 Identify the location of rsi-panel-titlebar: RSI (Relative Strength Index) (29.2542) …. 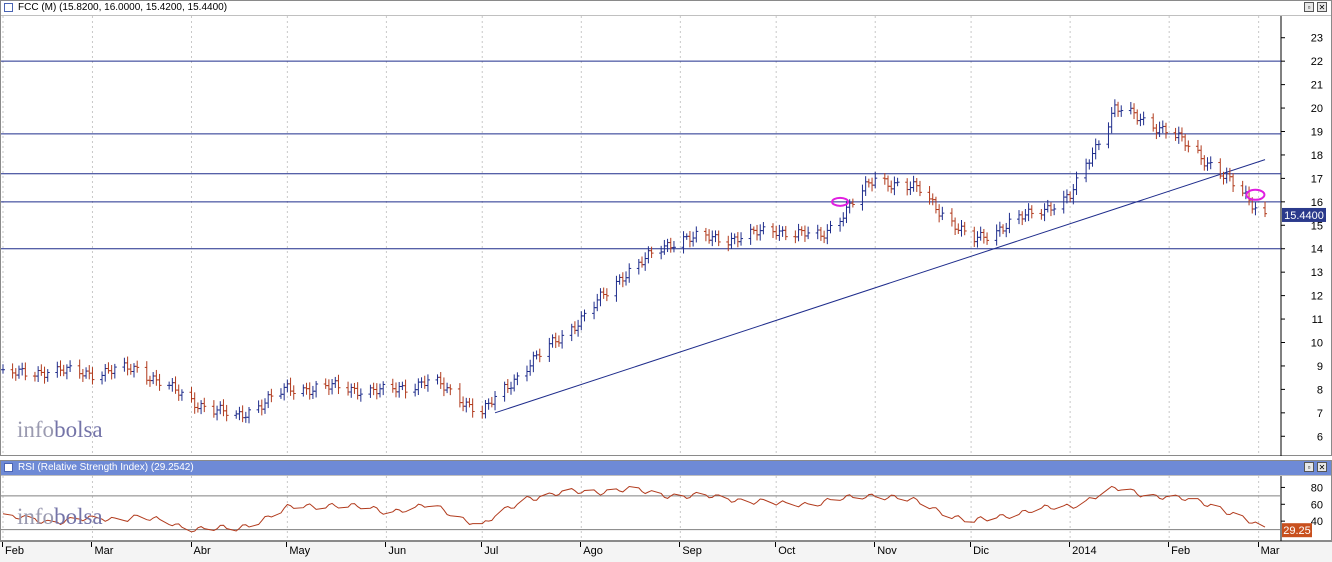
(666, 468).